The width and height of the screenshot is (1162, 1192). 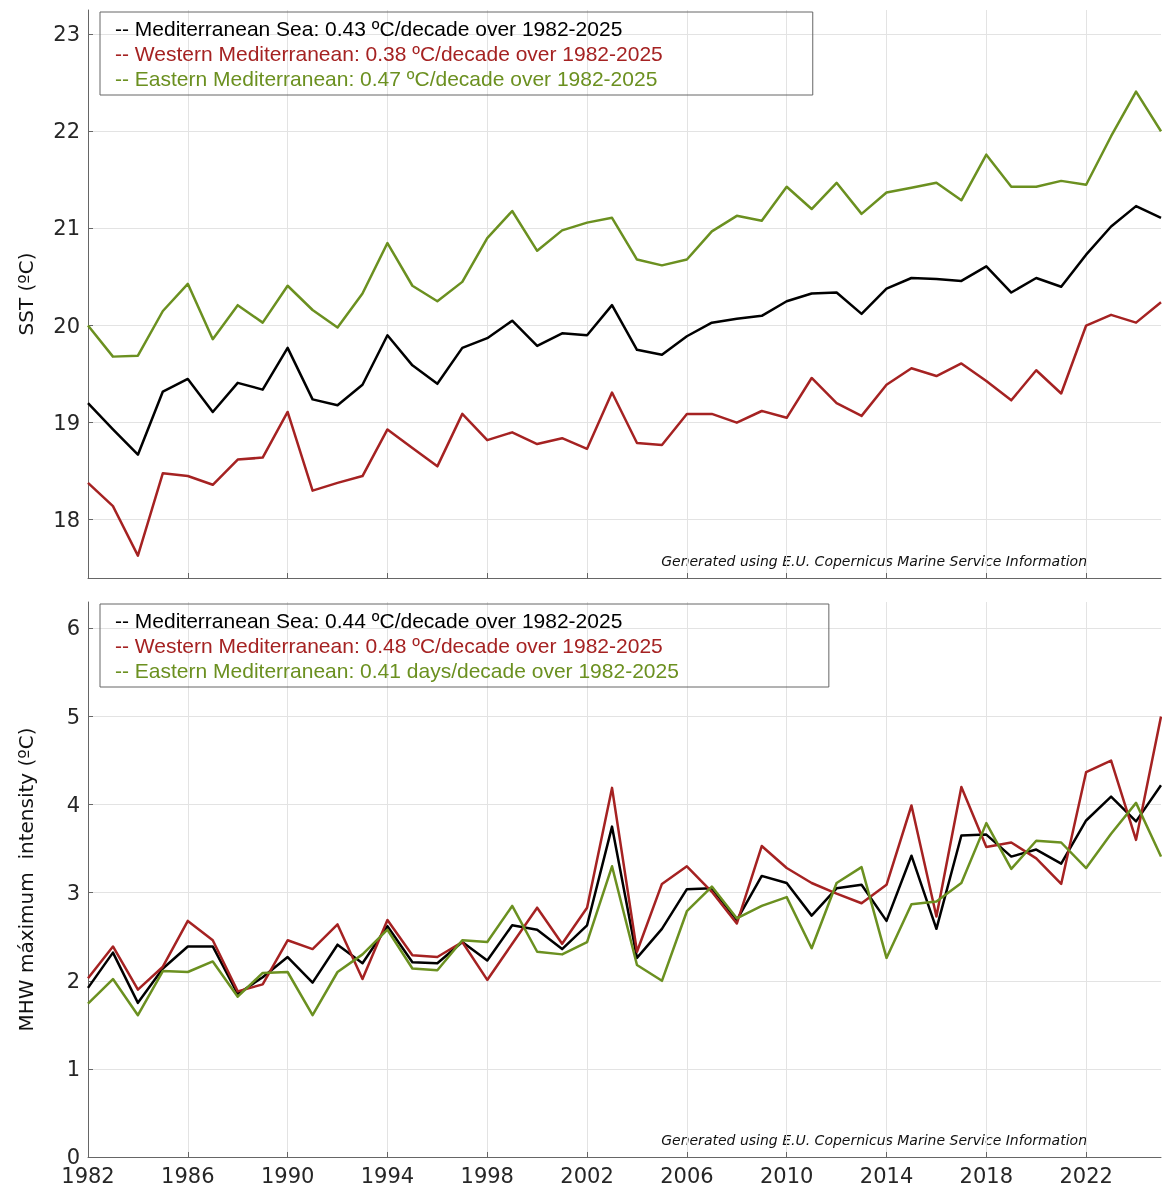 What do you see at coordinates (886, 1175) in the screenshot?
I see `x-tick-label: 2014` at bounding box center [886, 1175].